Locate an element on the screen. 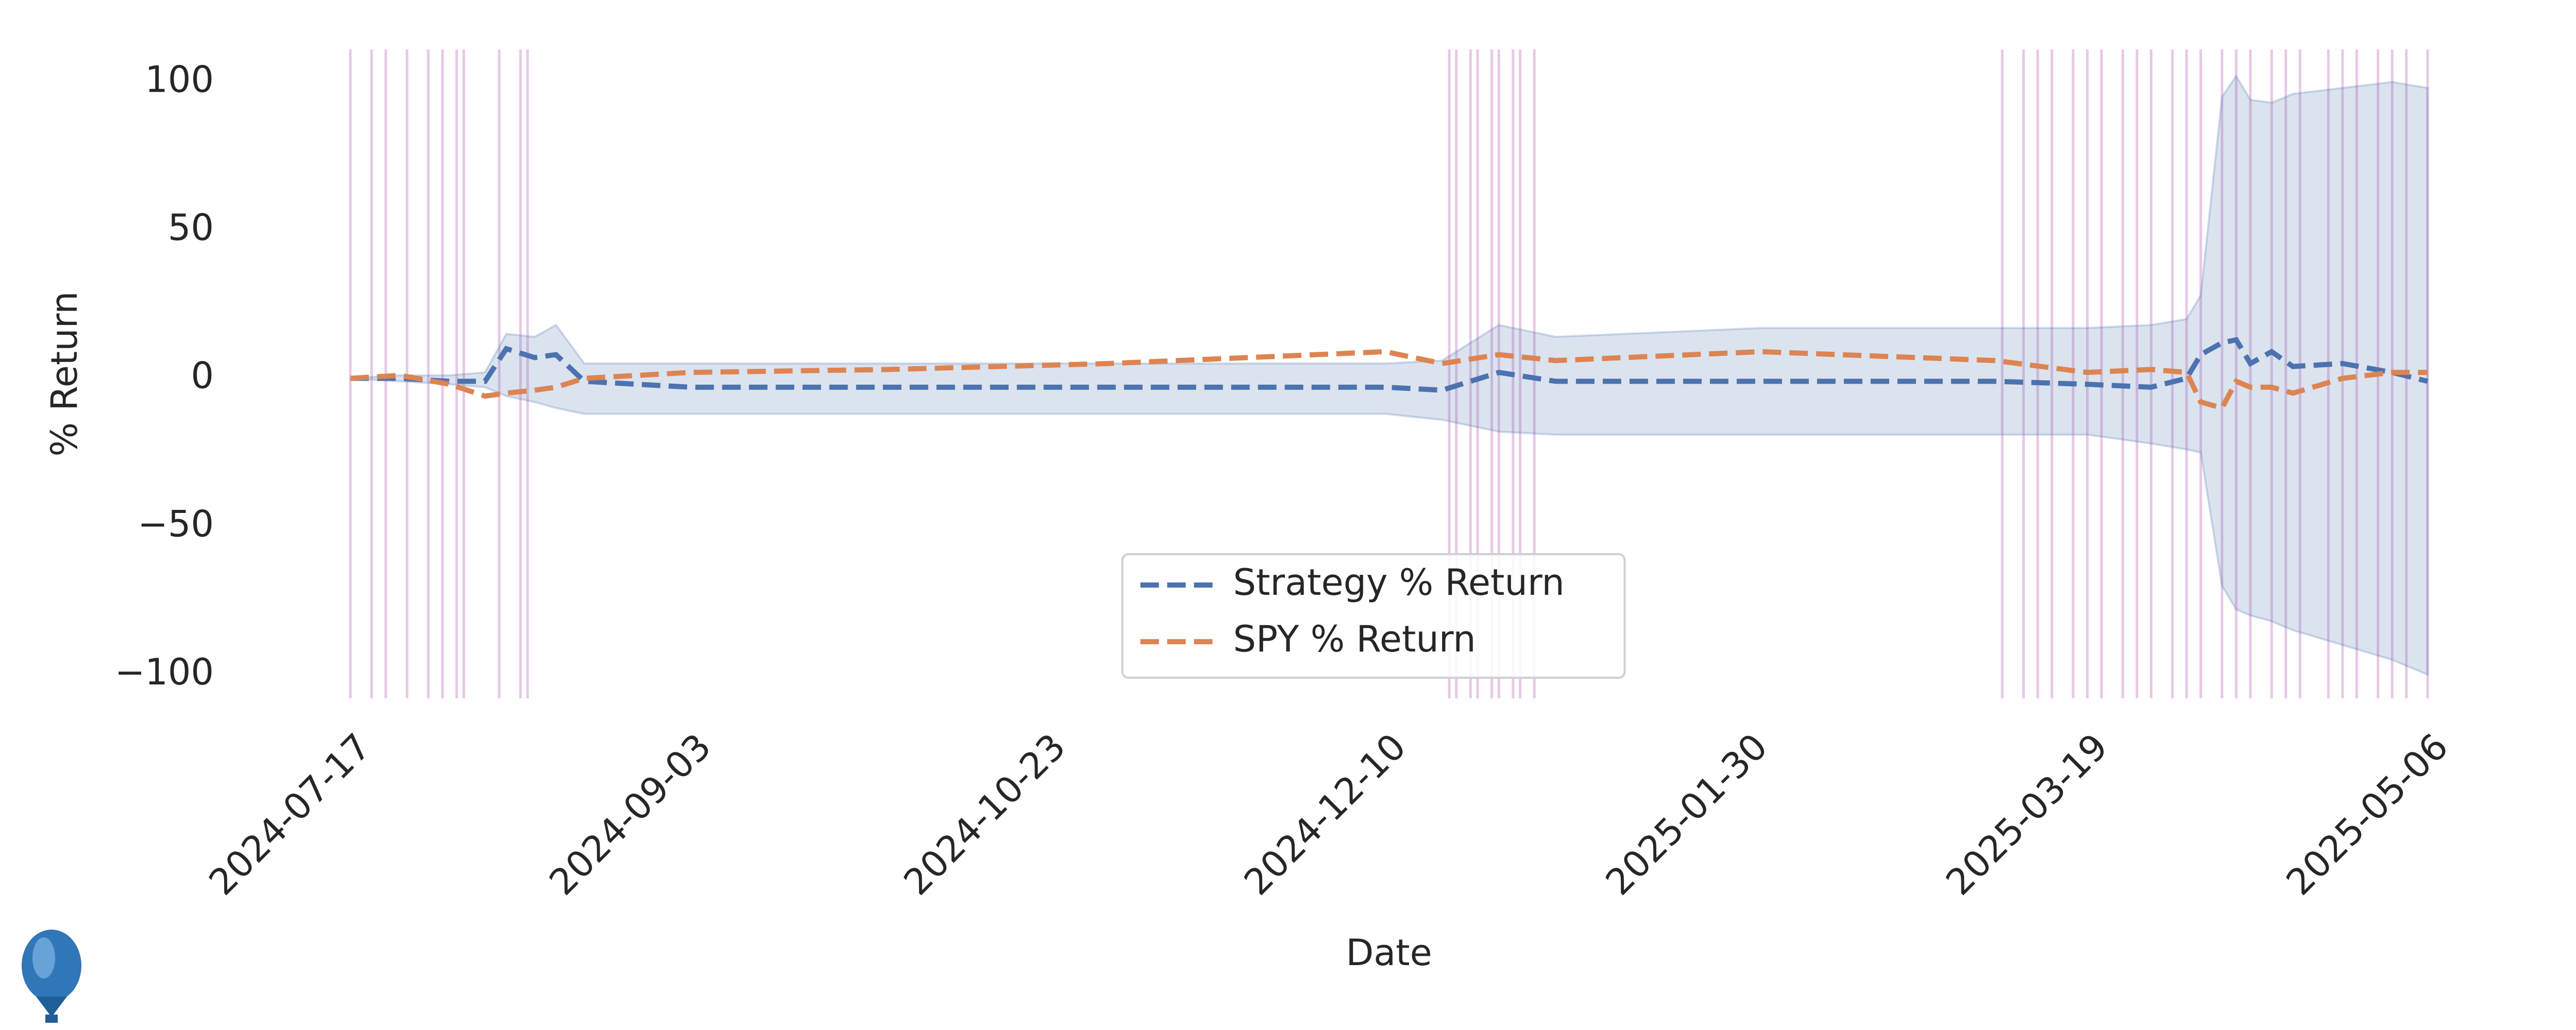 This screenshot has width=2576, height=1030. x-tick-label: 2024-09-03 is located at coordinates (630, 814).